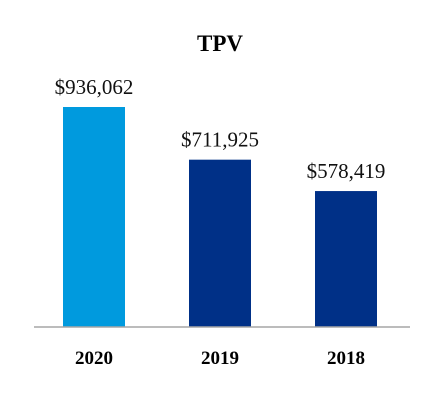 Image resolution: width=440 pixels, height=405 pixels. What do you see at coordinates (346, 259) in the screenshot?
I see `bar-2018` at bounding box center [346, 259].